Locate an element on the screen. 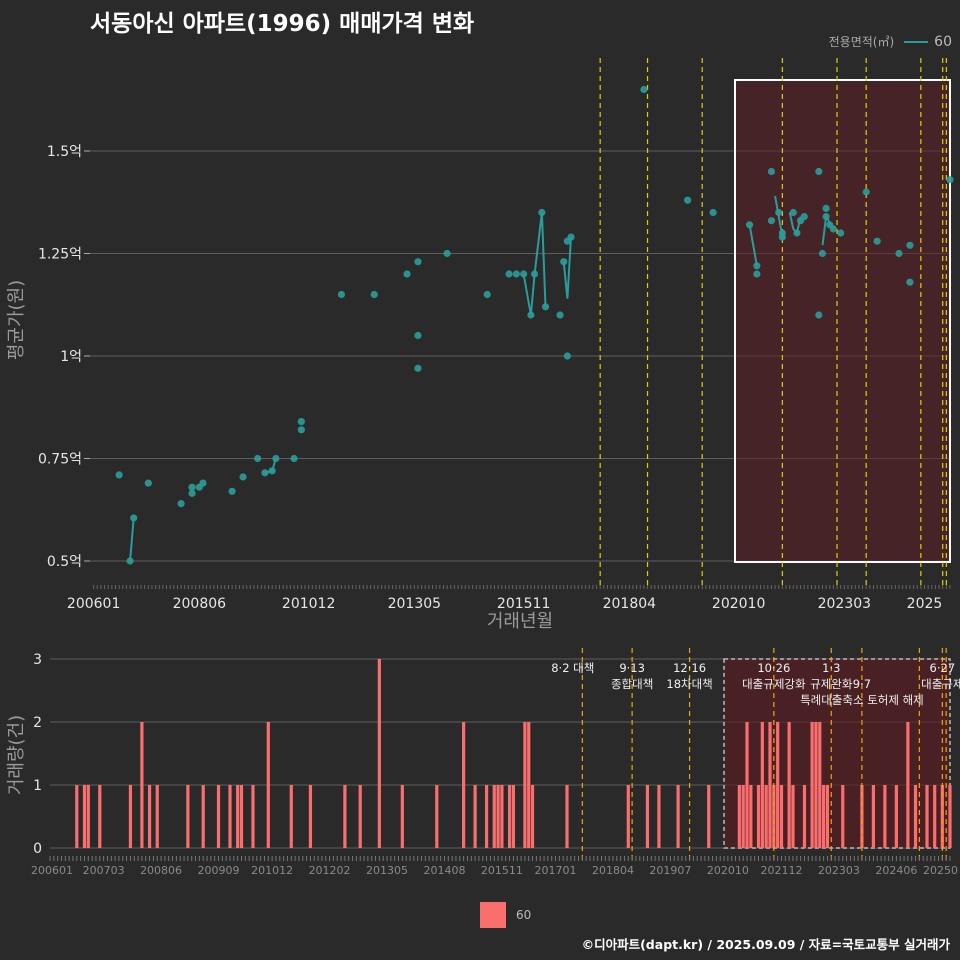  volume-x-tick-label: 20250 is located at coordinates (940, 870).